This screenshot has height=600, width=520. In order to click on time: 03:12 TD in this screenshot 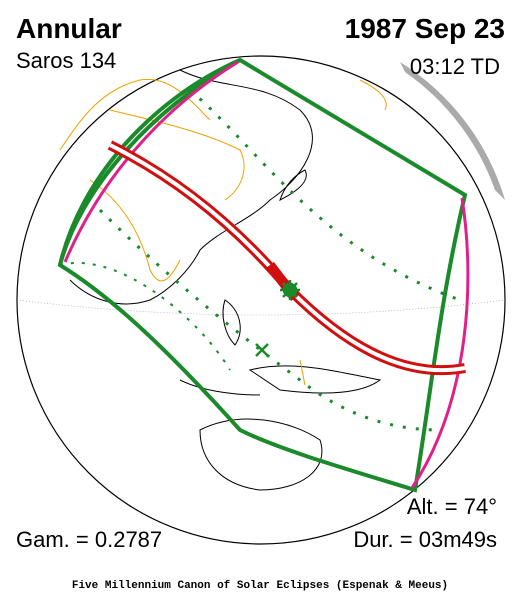, I will do `click(455, 66)`.